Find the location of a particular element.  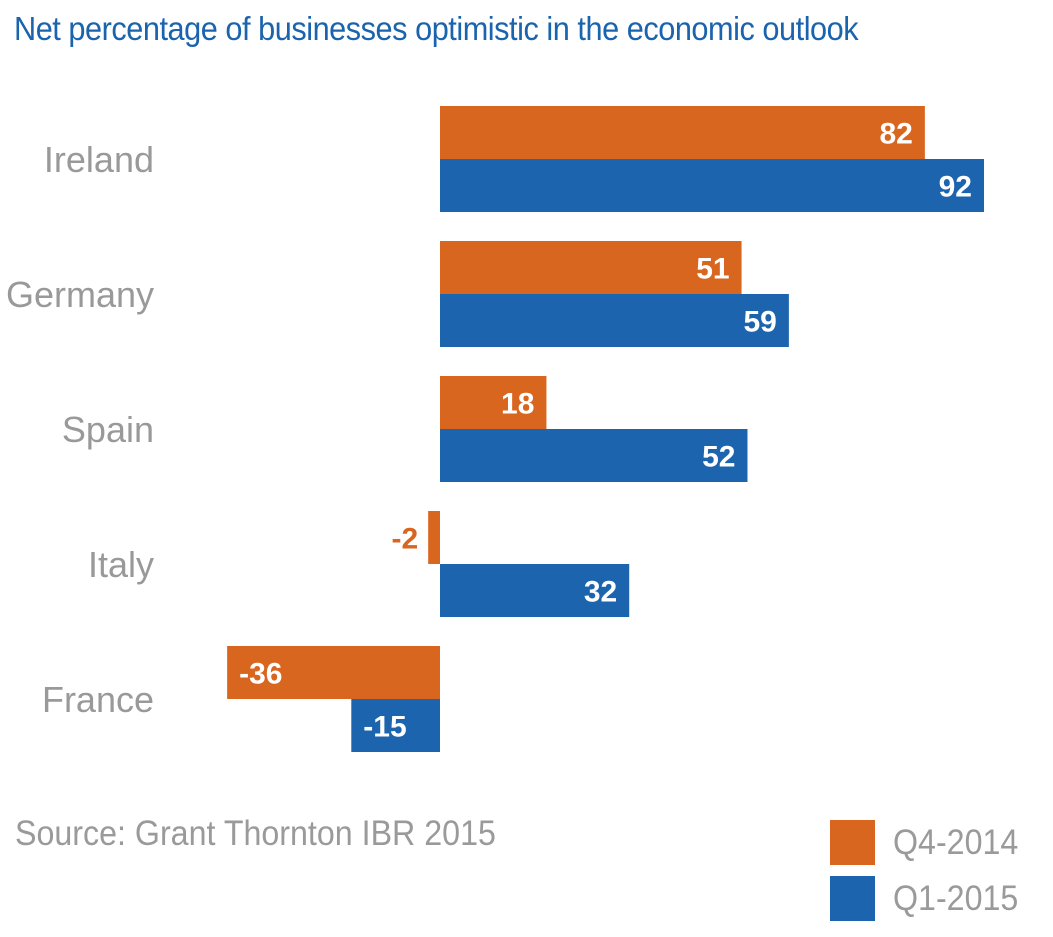

data-label: 59 is located at coordinates (759, 322).